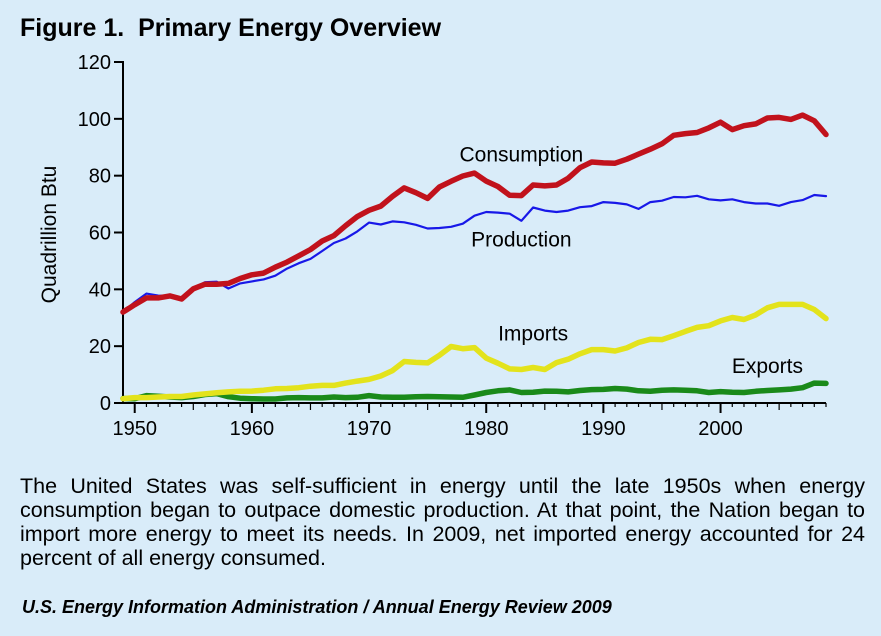 This screenshot has height=636, width=881. I want to click on label-consumption: Consumption, so click(521, 154).